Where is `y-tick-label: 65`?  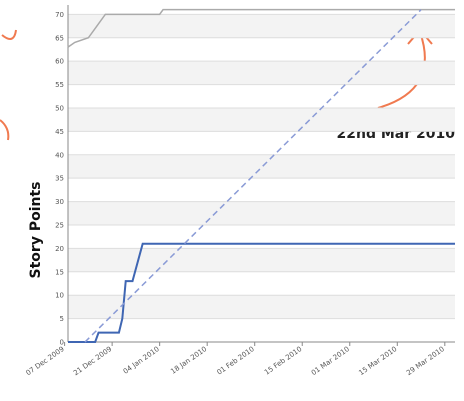 y-tick-label: 65 is located at coordinates (59, 38).